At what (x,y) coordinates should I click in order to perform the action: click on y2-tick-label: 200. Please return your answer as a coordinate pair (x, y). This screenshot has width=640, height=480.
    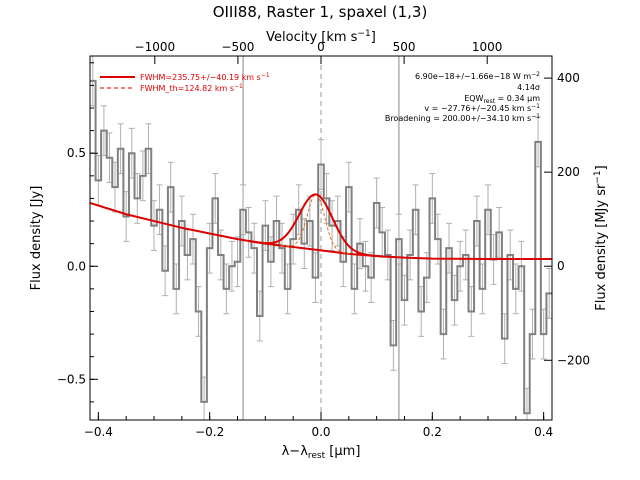
    Looking at the image, I should click on (568, 172).